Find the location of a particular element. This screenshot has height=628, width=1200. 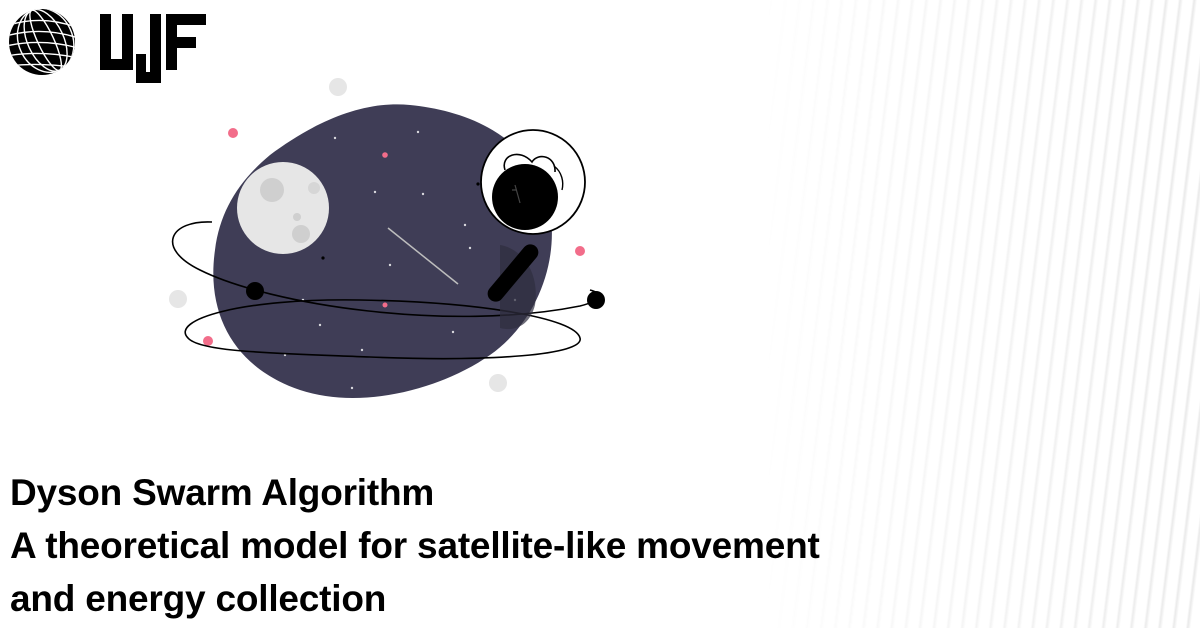

title-line-3: and energy collection is located at coordinates (198, 598).